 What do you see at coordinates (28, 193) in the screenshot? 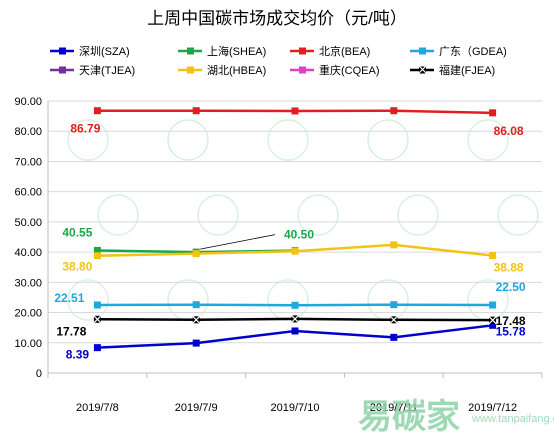
I see `y-tick-label: 60.00` at bounding box center [28, 193].